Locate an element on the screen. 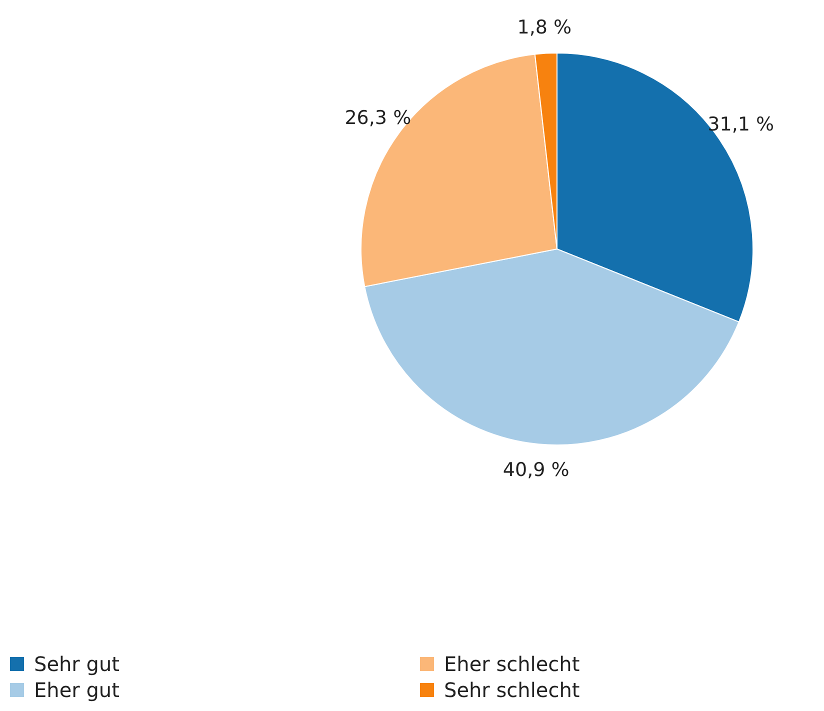 This screenshot has width=824, height=711. legend-label: Eher schlecht is located at coordinates (512, 664).